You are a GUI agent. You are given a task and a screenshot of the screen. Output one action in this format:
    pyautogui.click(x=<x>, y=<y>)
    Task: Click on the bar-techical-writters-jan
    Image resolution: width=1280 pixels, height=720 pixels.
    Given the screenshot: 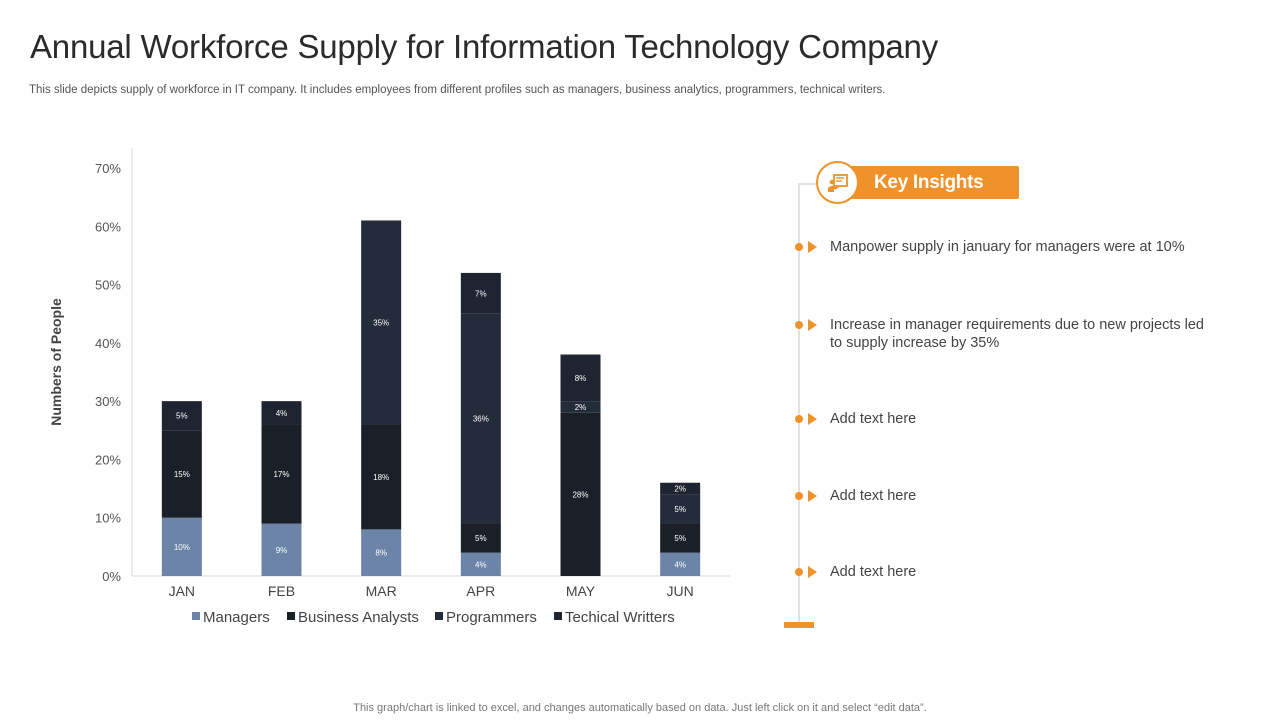 What is the action you would take?
    pyautogui.click(x=181, y=416)
    